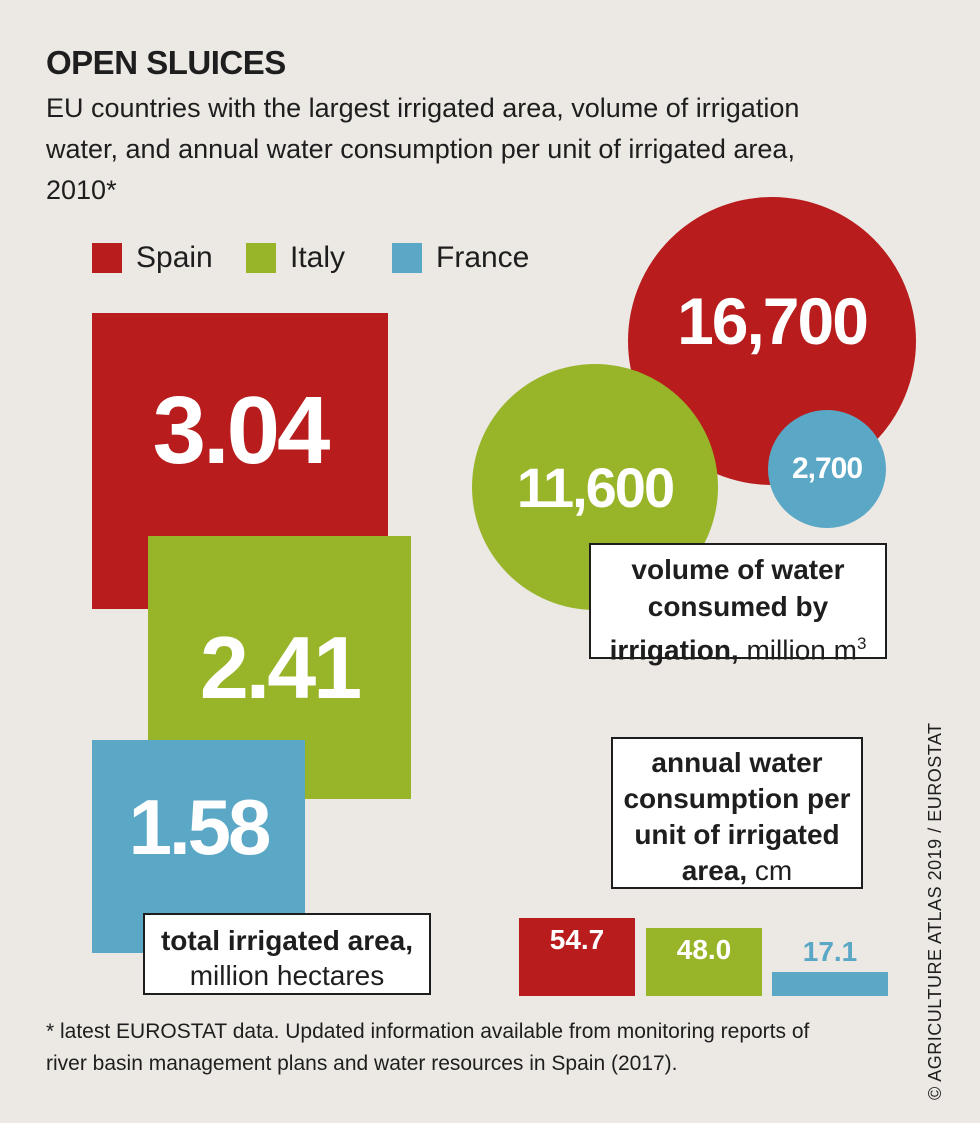  I want to click on volume-label-unit: million m, so click(801, 650).